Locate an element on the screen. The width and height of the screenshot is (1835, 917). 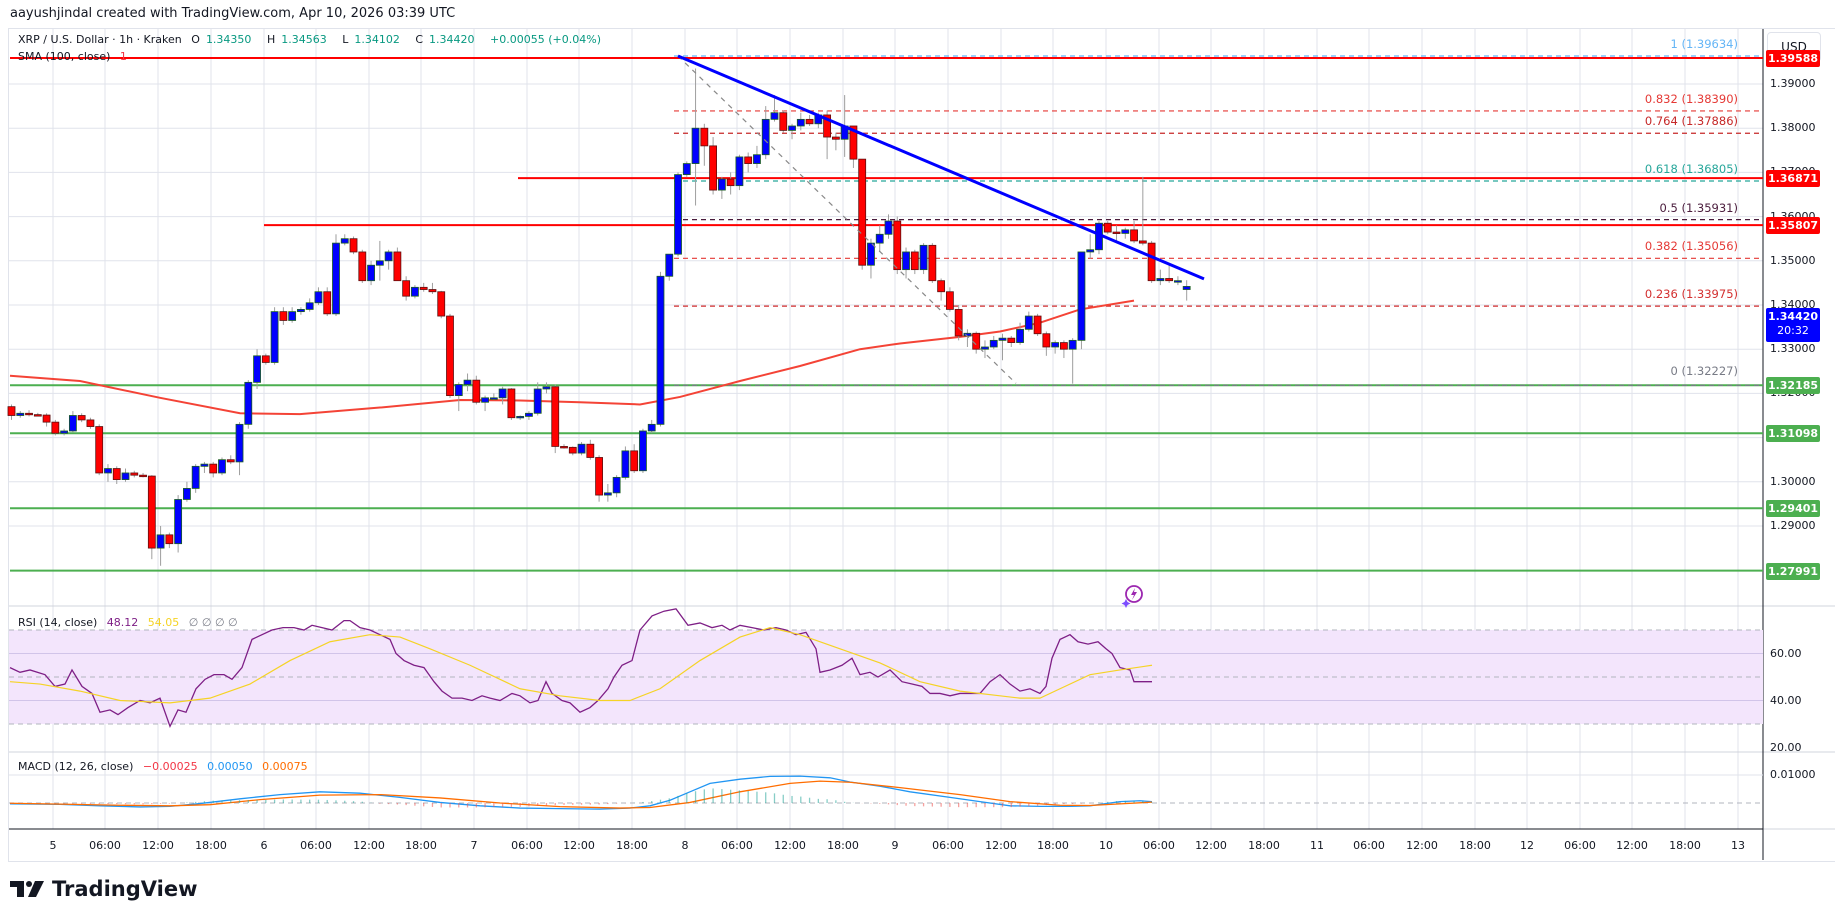
open-value: 1.34350 is located at coordinates (228, 39).